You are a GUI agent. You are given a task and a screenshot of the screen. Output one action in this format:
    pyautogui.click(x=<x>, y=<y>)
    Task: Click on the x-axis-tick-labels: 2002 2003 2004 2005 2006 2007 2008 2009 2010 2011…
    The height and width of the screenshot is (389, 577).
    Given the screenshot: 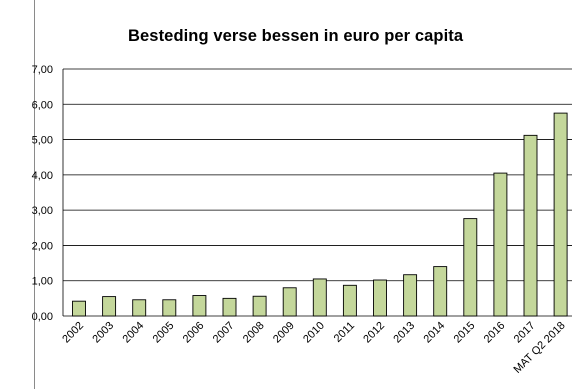 What is the action you would take?
    pyautogui.click(x=313, y=348)
    